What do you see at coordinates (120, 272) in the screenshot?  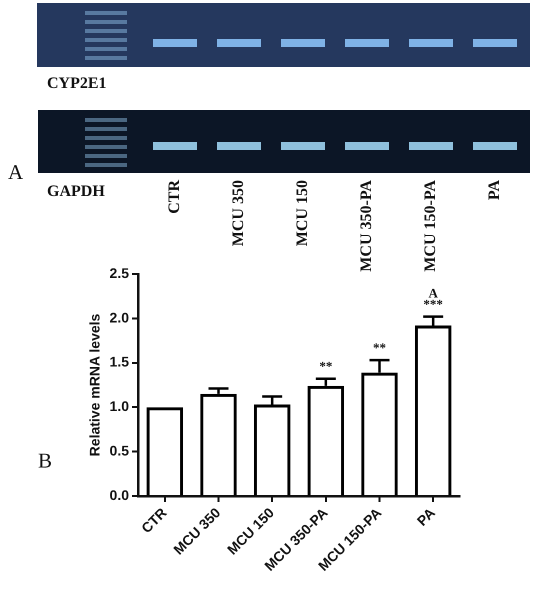 I see `y-tick-label: 2.5` at bounding box center [120, 272].